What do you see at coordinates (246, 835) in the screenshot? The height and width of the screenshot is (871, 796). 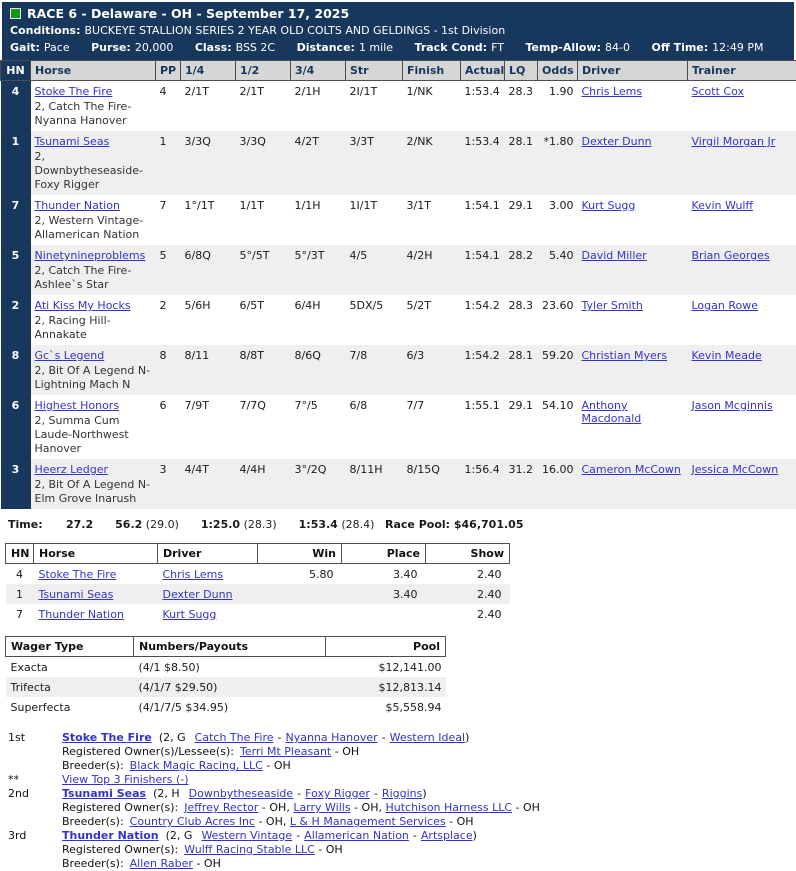 I see `sire-link: Western Vintage` at bounding box center [246, 835].